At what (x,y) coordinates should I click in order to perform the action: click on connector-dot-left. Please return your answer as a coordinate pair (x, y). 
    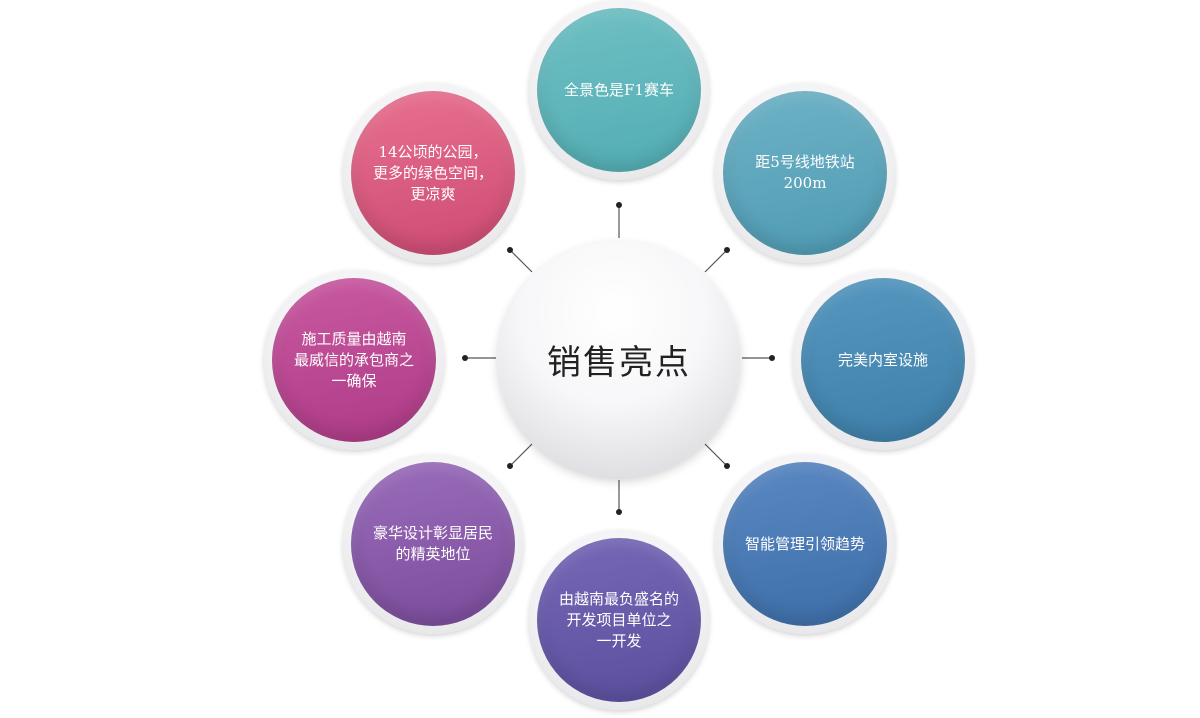
    Looking at the image, I should click on (465, 358).